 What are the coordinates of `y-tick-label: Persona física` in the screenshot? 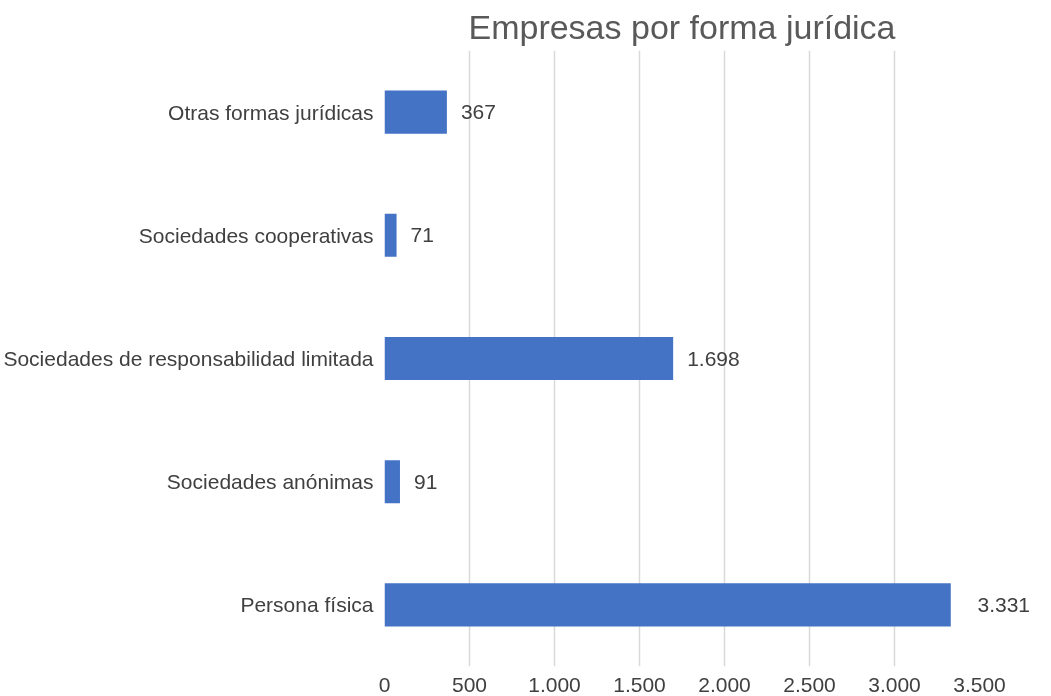 It's located at (307, 605).